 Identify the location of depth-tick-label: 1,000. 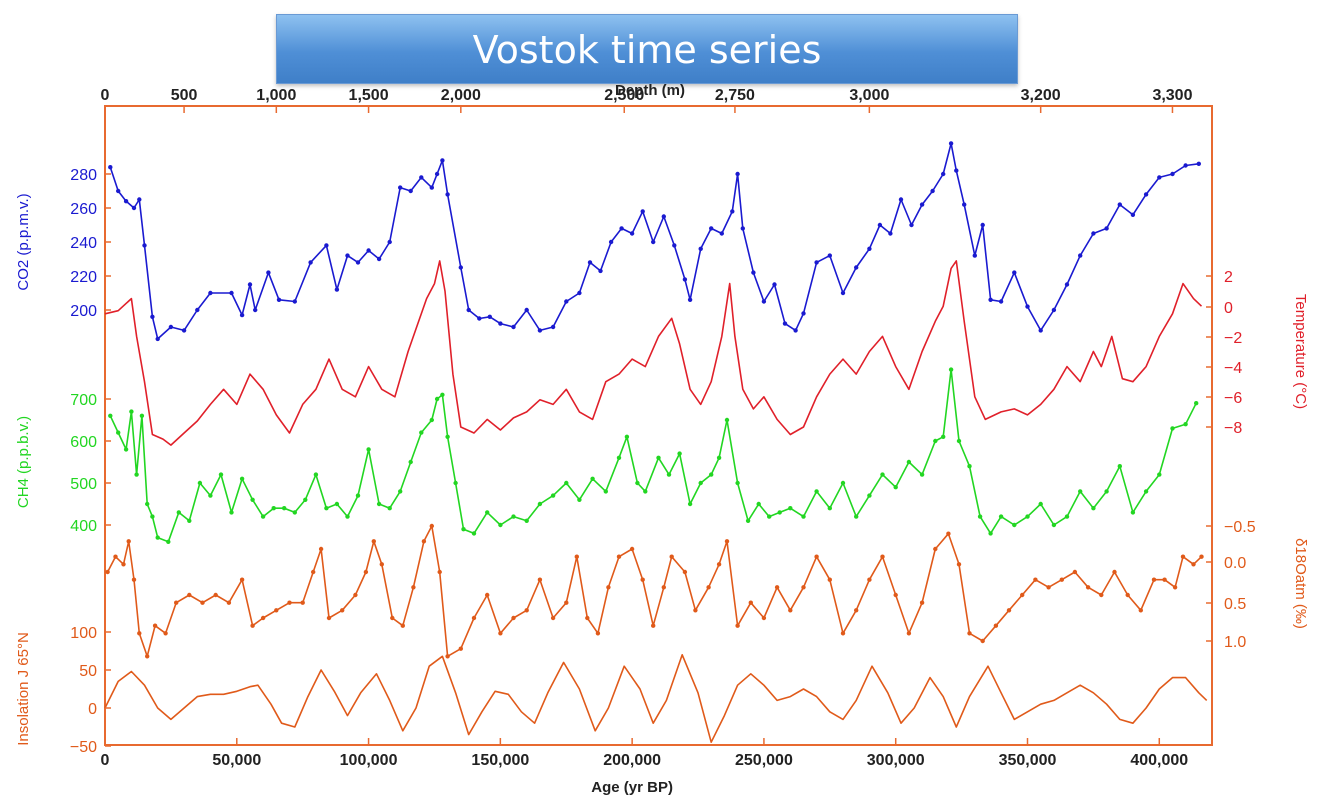
(276, 95).